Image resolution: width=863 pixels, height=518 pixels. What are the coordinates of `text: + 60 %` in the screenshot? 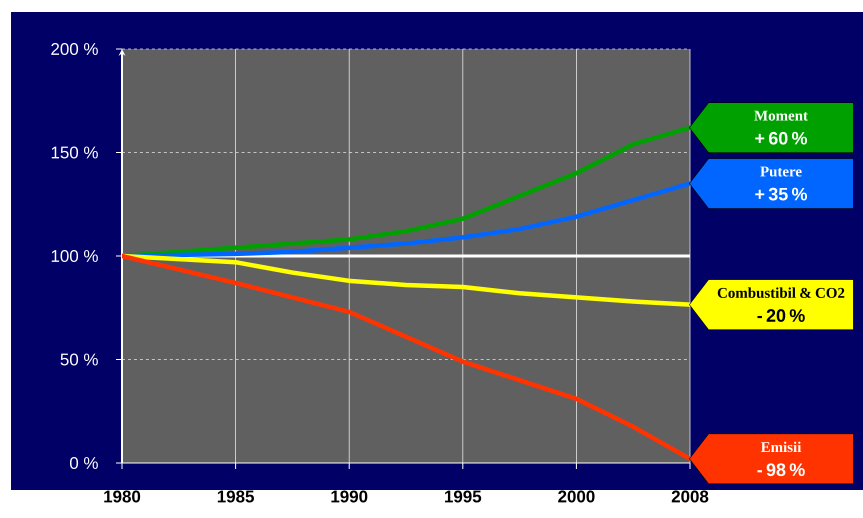 It's located at (781, 138).